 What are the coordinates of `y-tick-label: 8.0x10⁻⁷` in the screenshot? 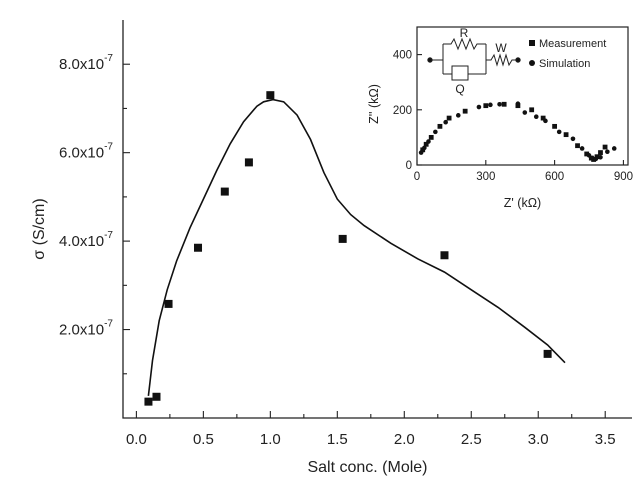 It's located at (86, 63).